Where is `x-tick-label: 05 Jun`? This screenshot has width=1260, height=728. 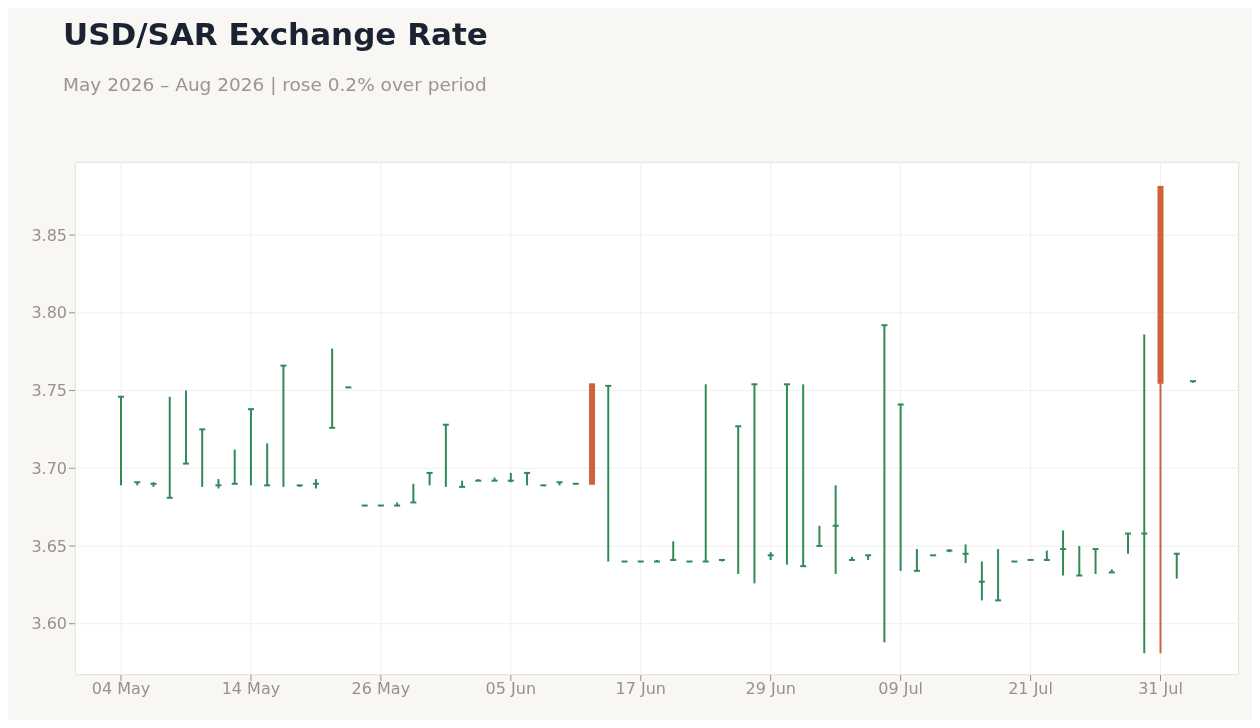
x-tick-label: 05 Jun is located at coordinates (511, 689).